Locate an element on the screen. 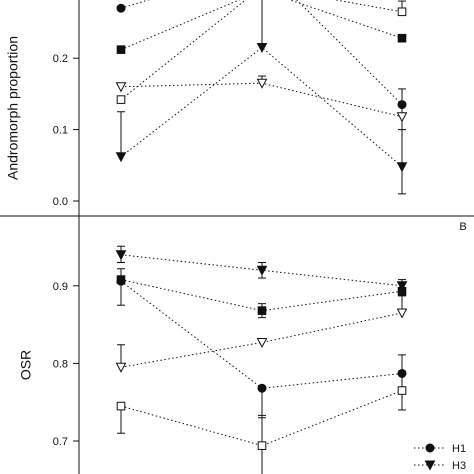 This screenshot has width=474, height=474. panel-a-series-4-line is located at coordinates (261, 100).